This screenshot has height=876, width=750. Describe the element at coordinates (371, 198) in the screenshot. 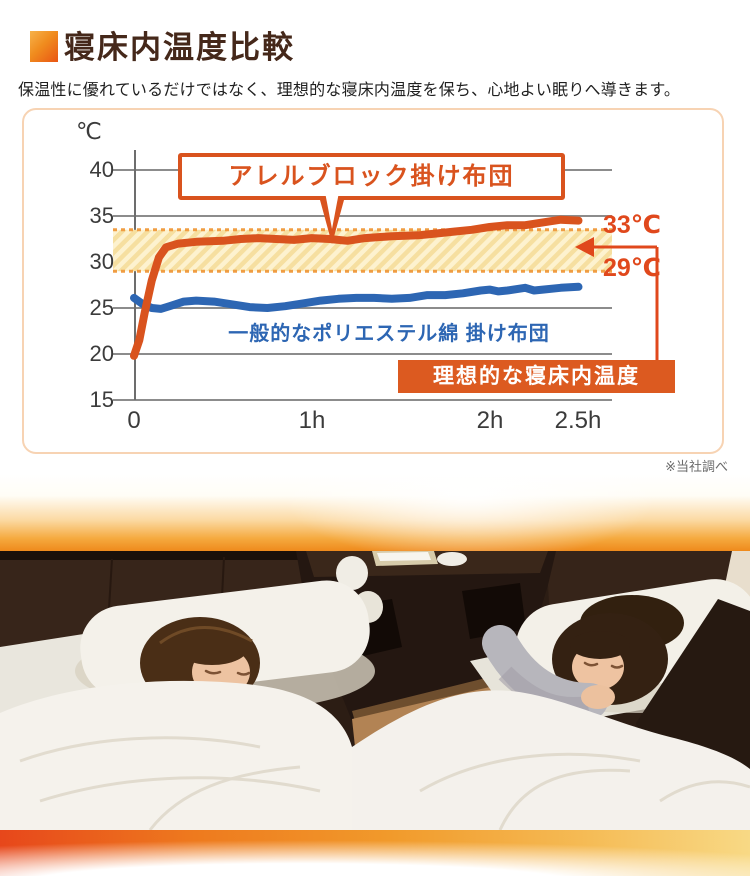

I see `allerblock-series-label: アレルブロック掛け布団` at that location.